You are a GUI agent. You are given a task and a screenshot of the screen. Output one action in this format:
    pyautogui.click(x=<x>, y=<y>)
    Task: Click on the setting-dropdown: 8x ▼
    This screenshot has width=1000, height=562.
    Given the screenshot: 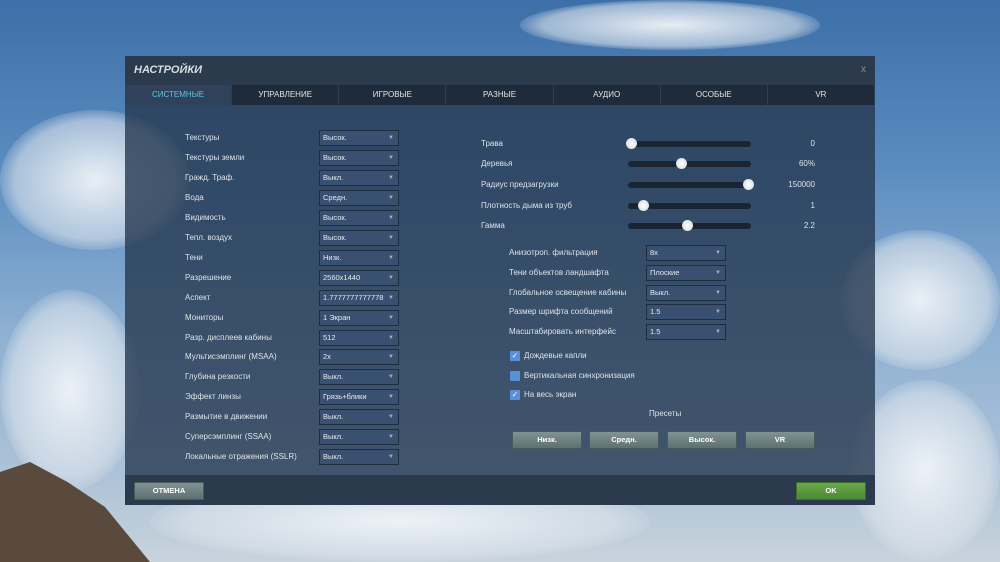 What is the action you would take?
    pyautogui.click(x=686, y=253)
    